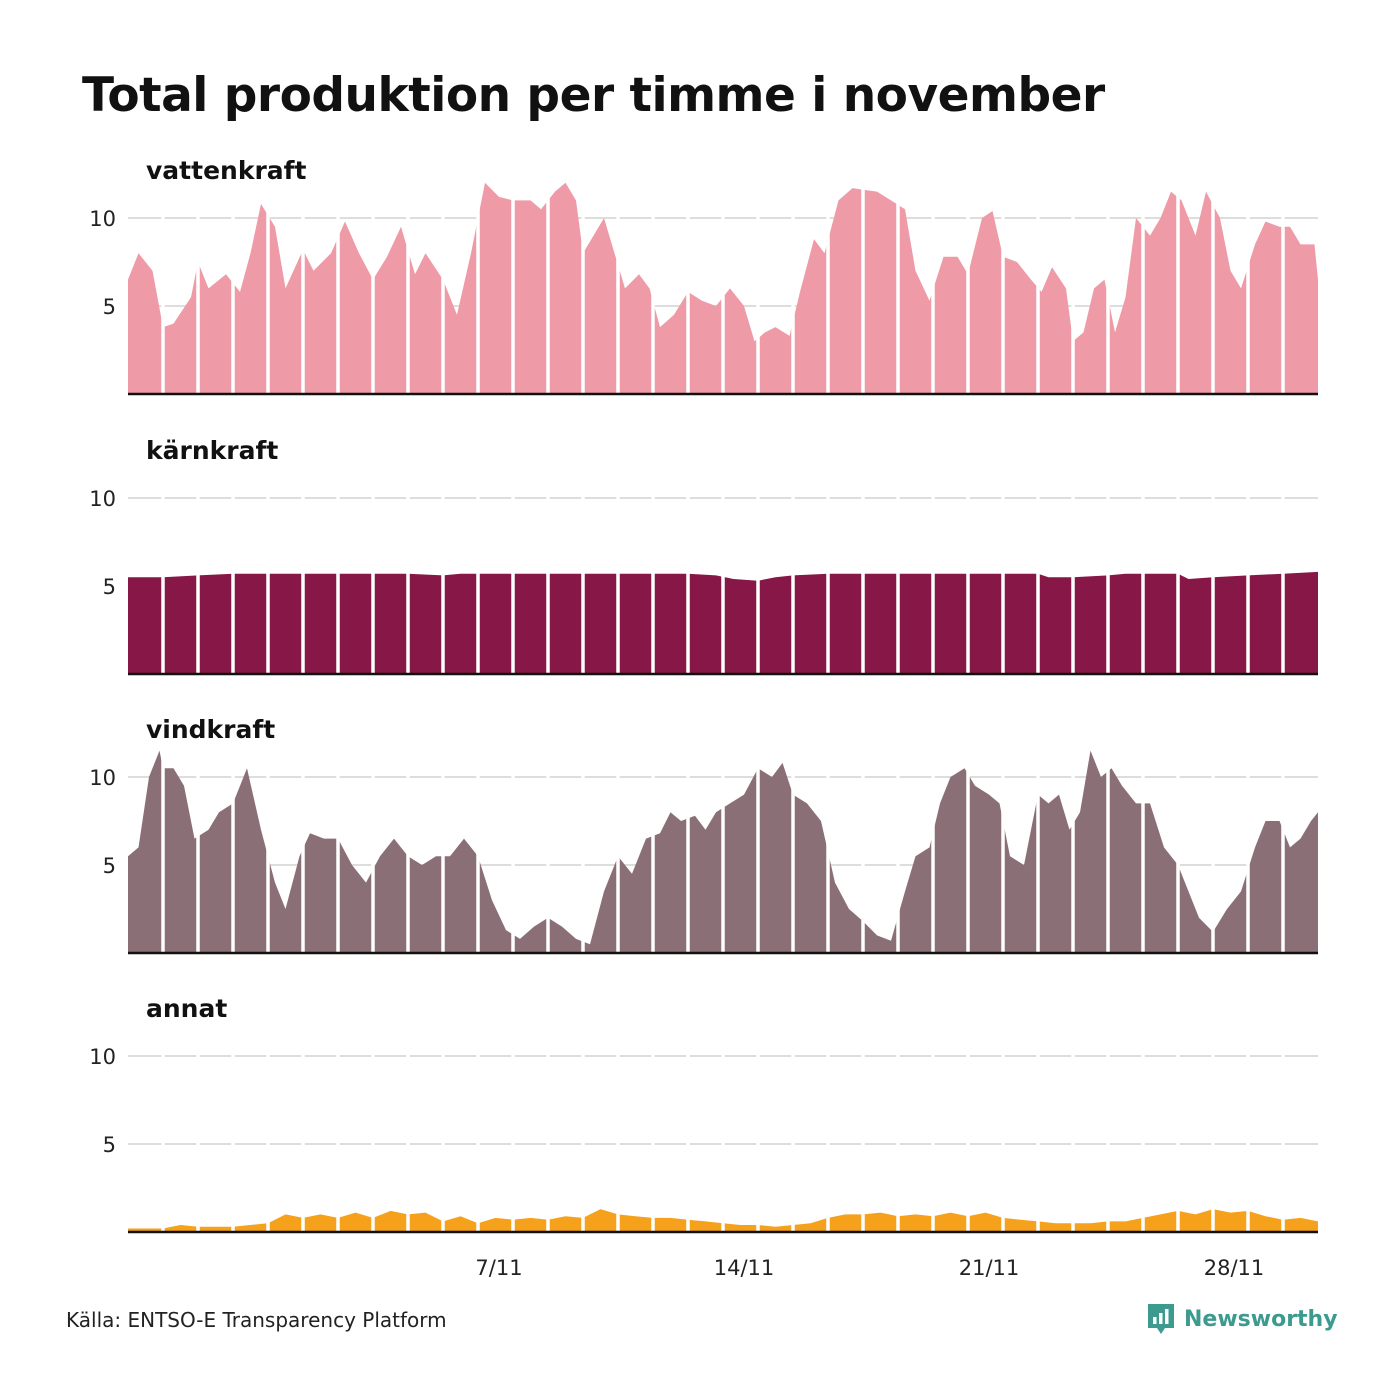 This screenshot has width=1400, height=1400. I want to click on x-tick-label: 21/11, so click(989, 1268).